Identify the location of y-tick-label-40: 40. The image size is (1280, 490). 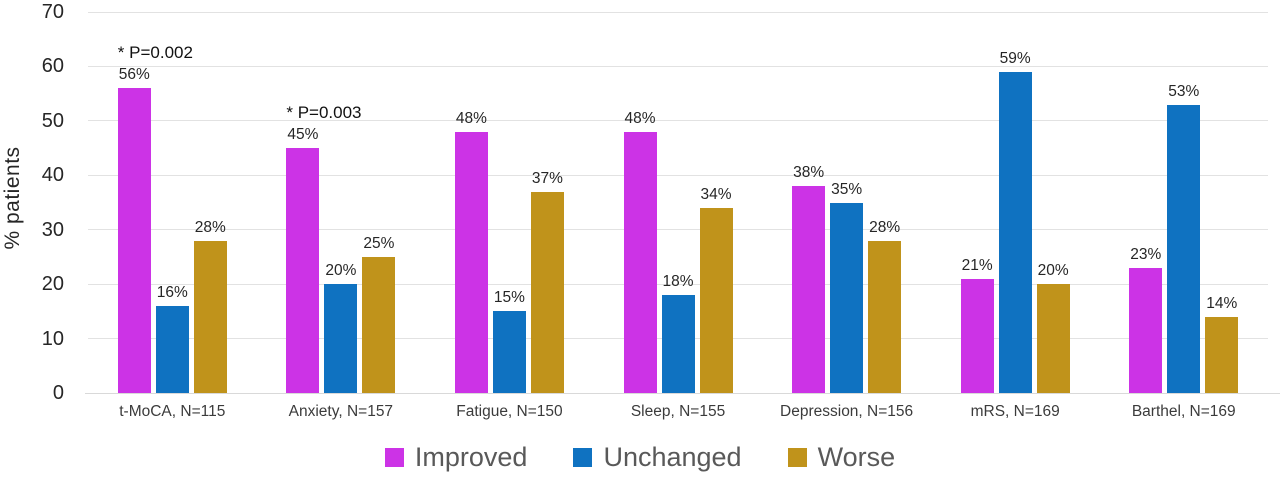
(52, 175).